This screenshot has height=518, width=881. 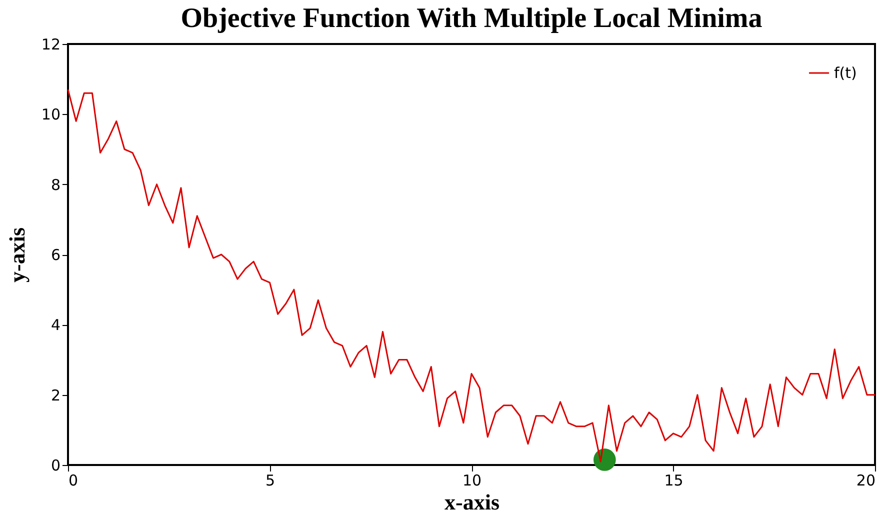 What do you see at coordinates (472, 481) in the screenshot?
I see `x-tick-label: 10` at bounding box center [472, 481].